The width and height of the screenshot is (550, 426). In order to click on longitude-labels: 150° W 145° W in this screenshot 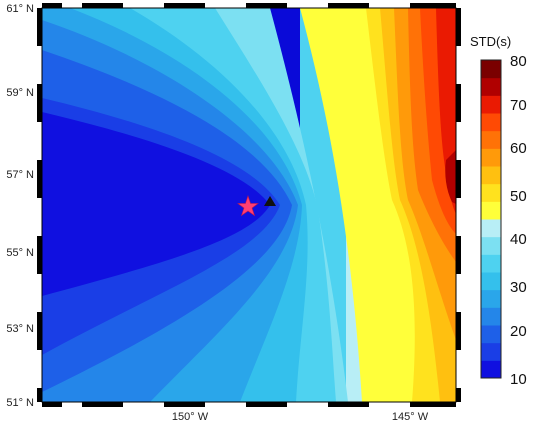, I will do `click(300, 417)`.